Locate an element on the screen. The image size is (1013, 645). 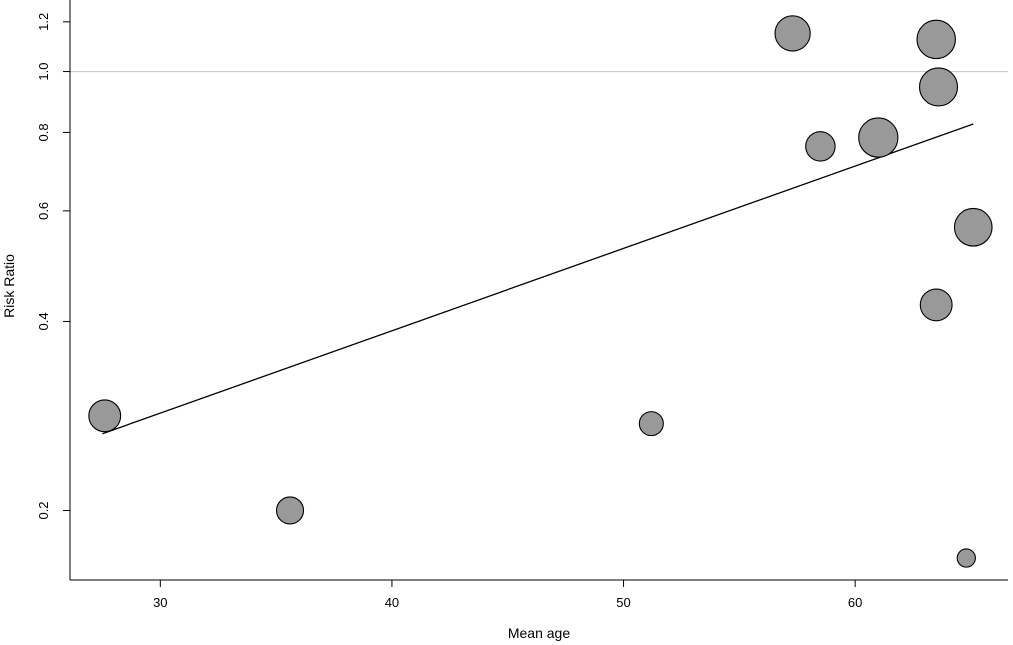
y-tick-label: 0.8 is located at coordinates (43, 132).